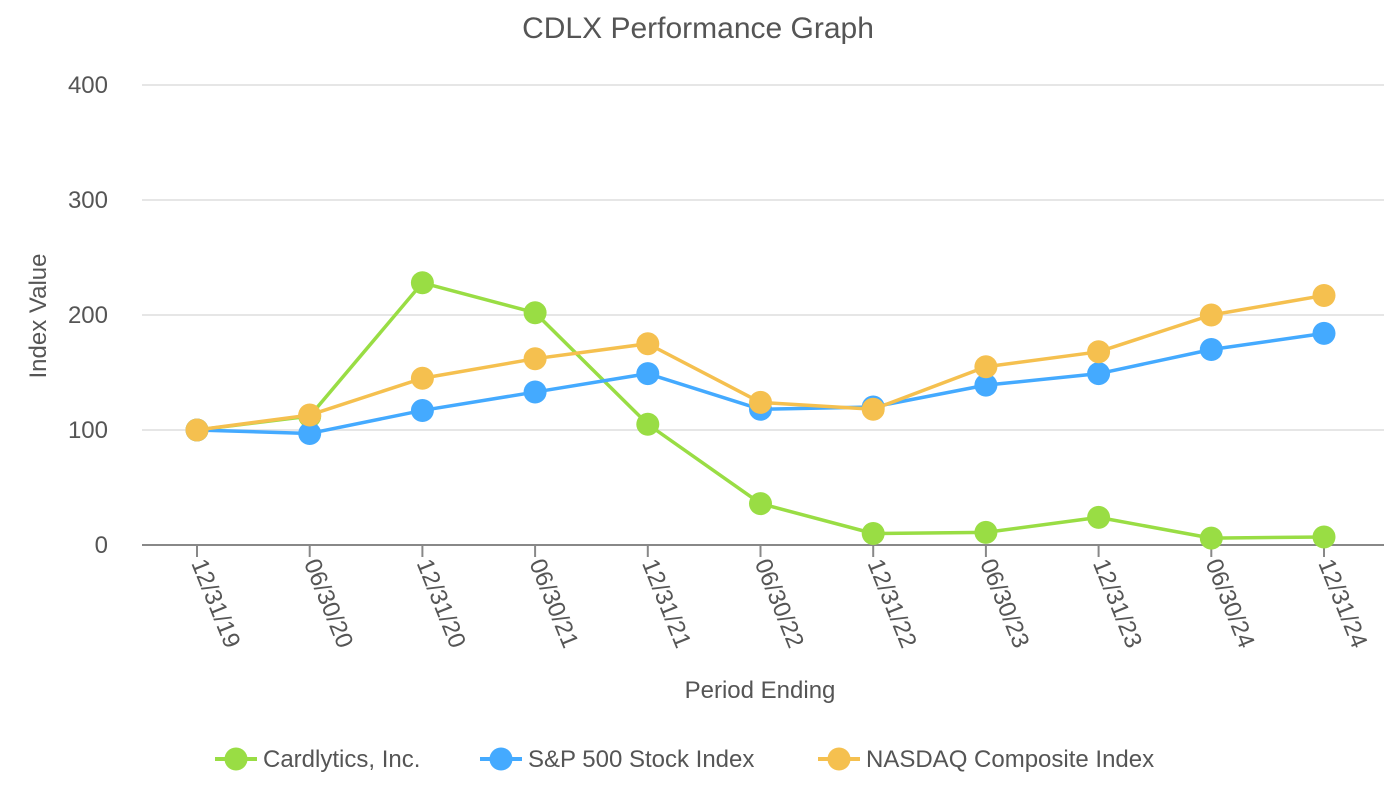 Image resolution: width=1400 pixels, height=800 pixels. Describe the element at coordinates (88, 315) in the screenshot. I see `y-tick-label: 200` at that location.